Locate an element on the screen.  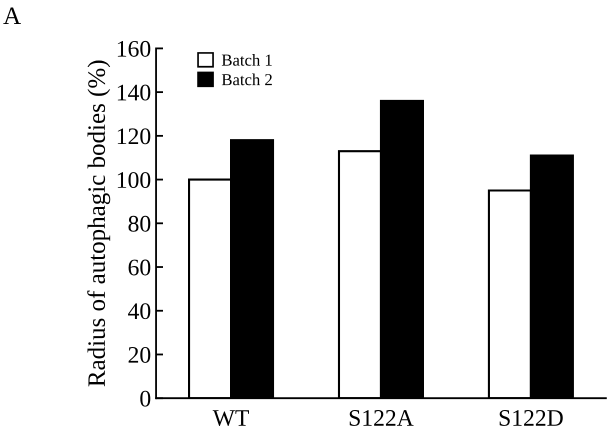
legend-label: Batch 1 is located at coordinates (247, 60).